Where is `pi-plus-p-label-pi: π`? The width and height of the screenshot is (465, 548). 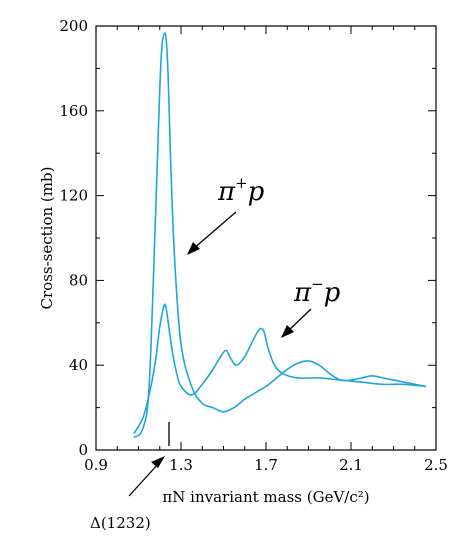
pi-plus-p-label-pi: π is located at coordinates (226, 192).